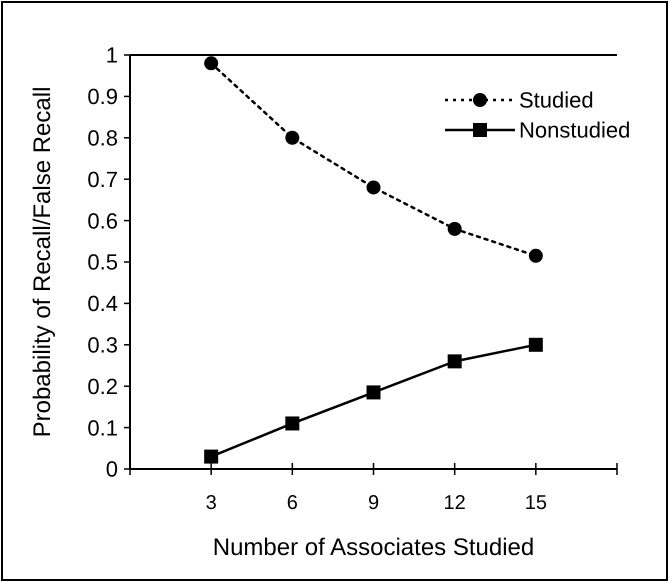 This screenshot has height=582, width=669. I want to click on legend-label: Studied, so click(556, 100).